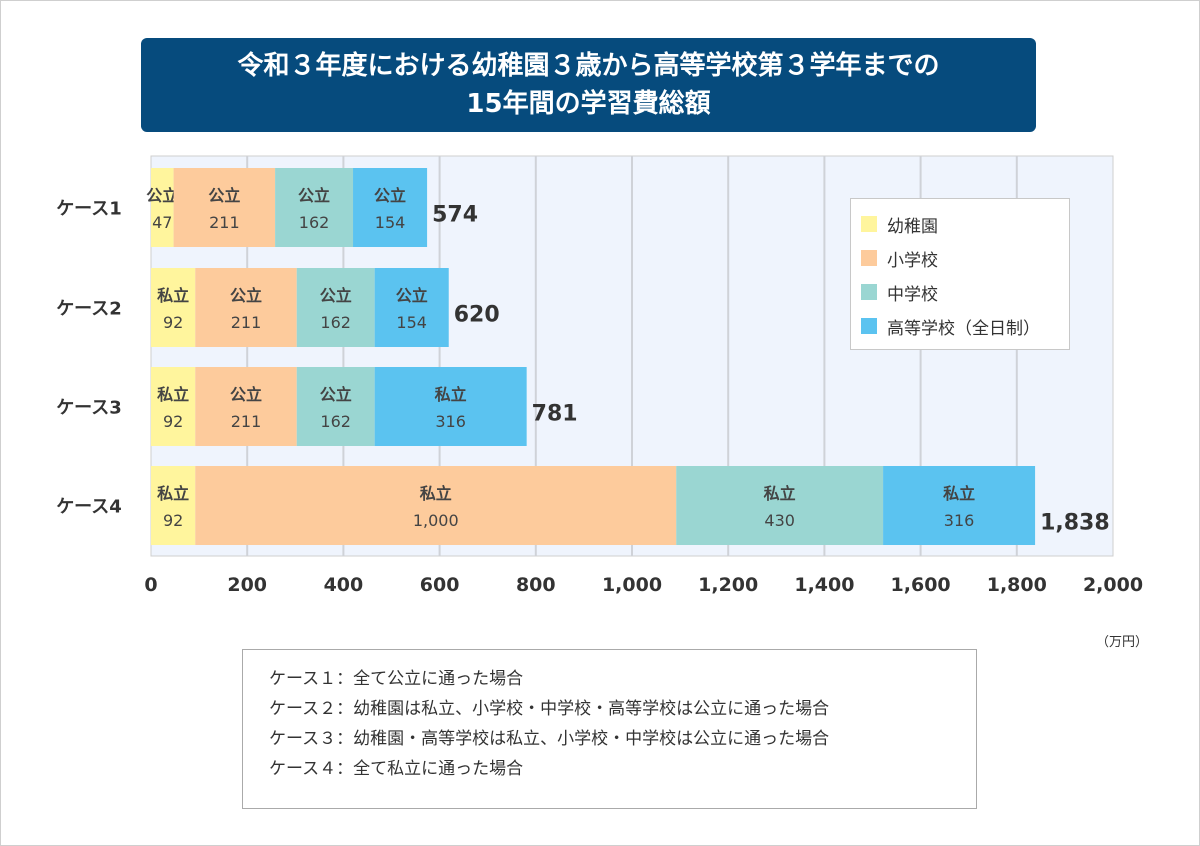 The image size is (1200, 846). What do you see at coordinates (440, 585) in the screenshot?
I see `x-tick-label: 600` at bounding box center [440, 585].